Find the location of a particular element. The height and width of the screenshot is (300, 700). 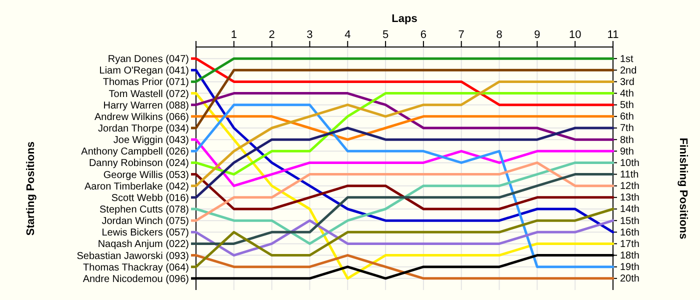

x-tick-label: 11 is located at coordinates (613, 35).